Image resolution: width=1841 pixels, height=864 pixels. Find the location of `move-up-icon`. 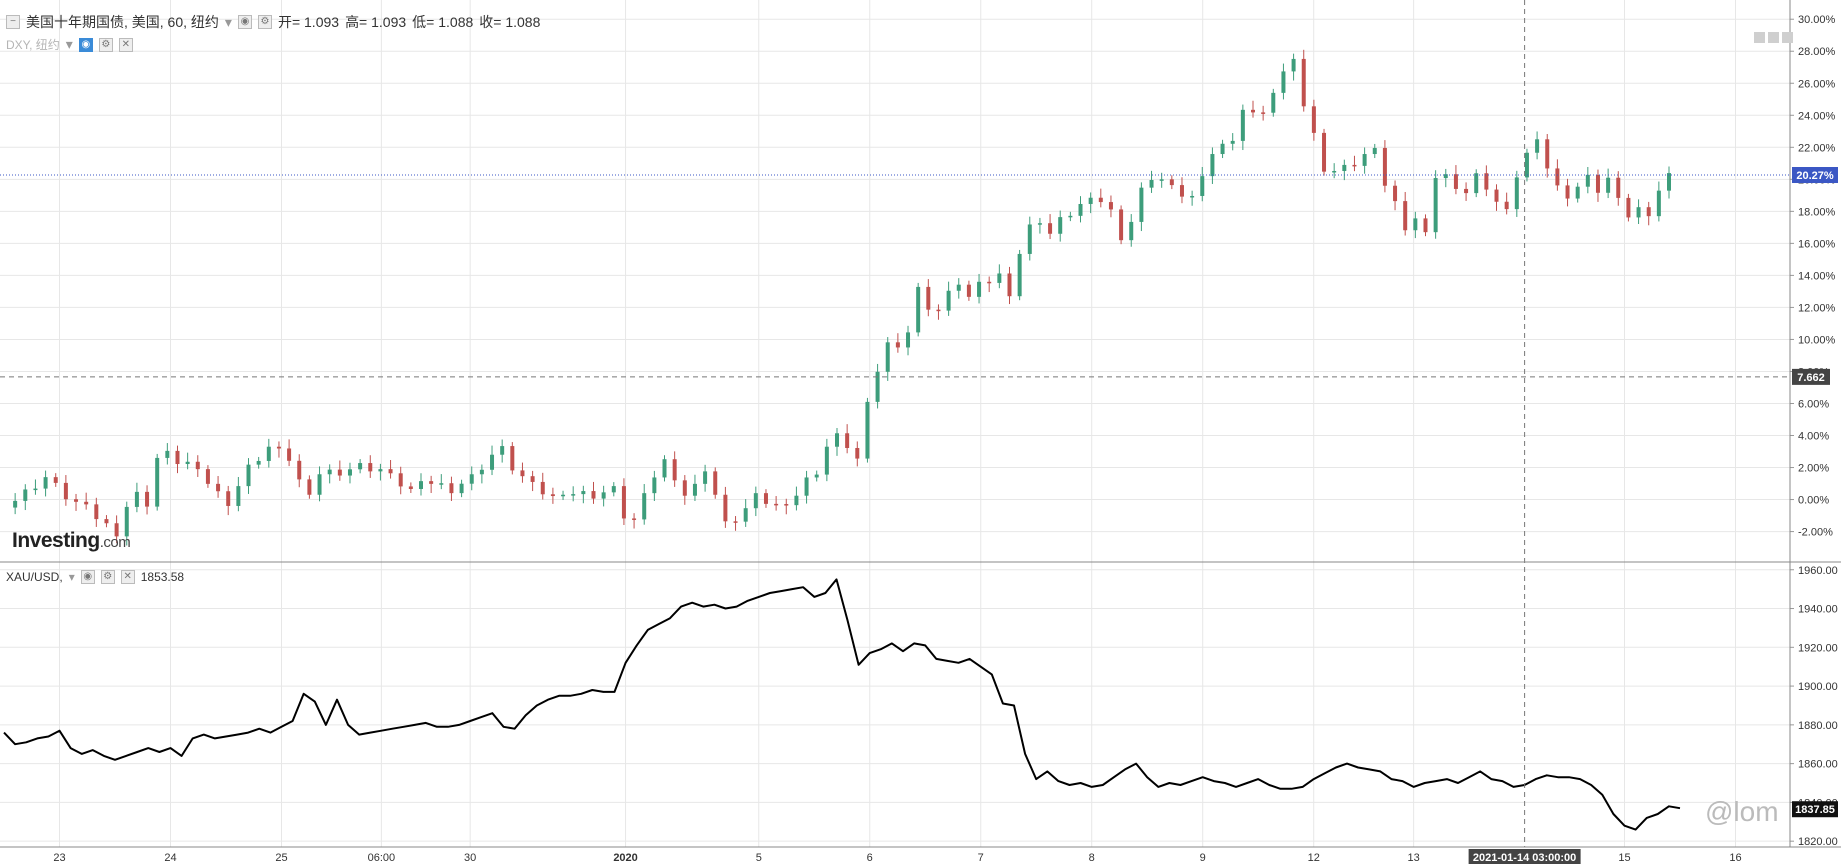

move-up-icon is located at coordinates (1759, 37).